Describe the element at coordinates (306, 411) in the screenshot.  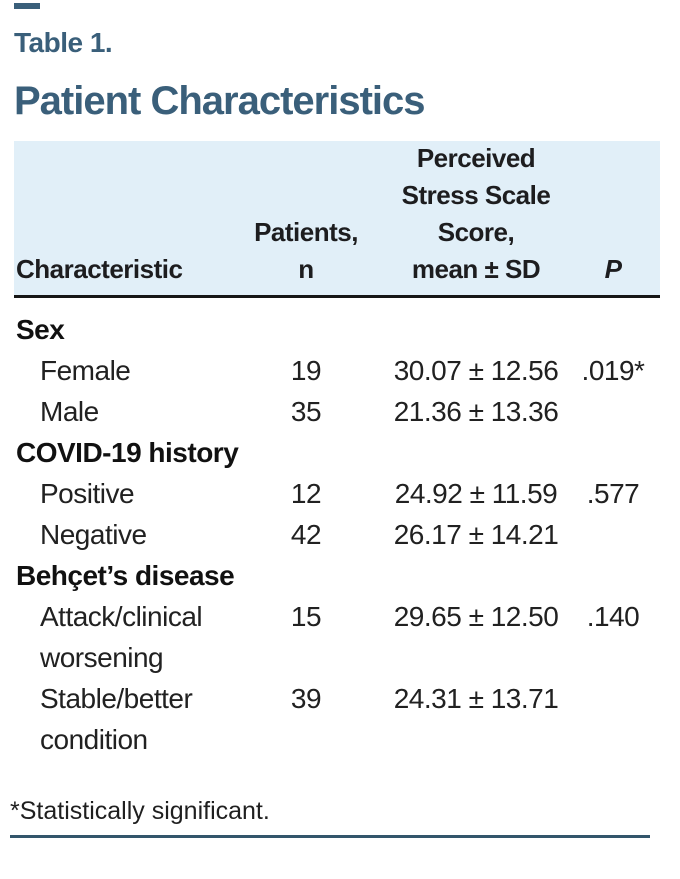
I see `patients-n-value: 35` at that location.